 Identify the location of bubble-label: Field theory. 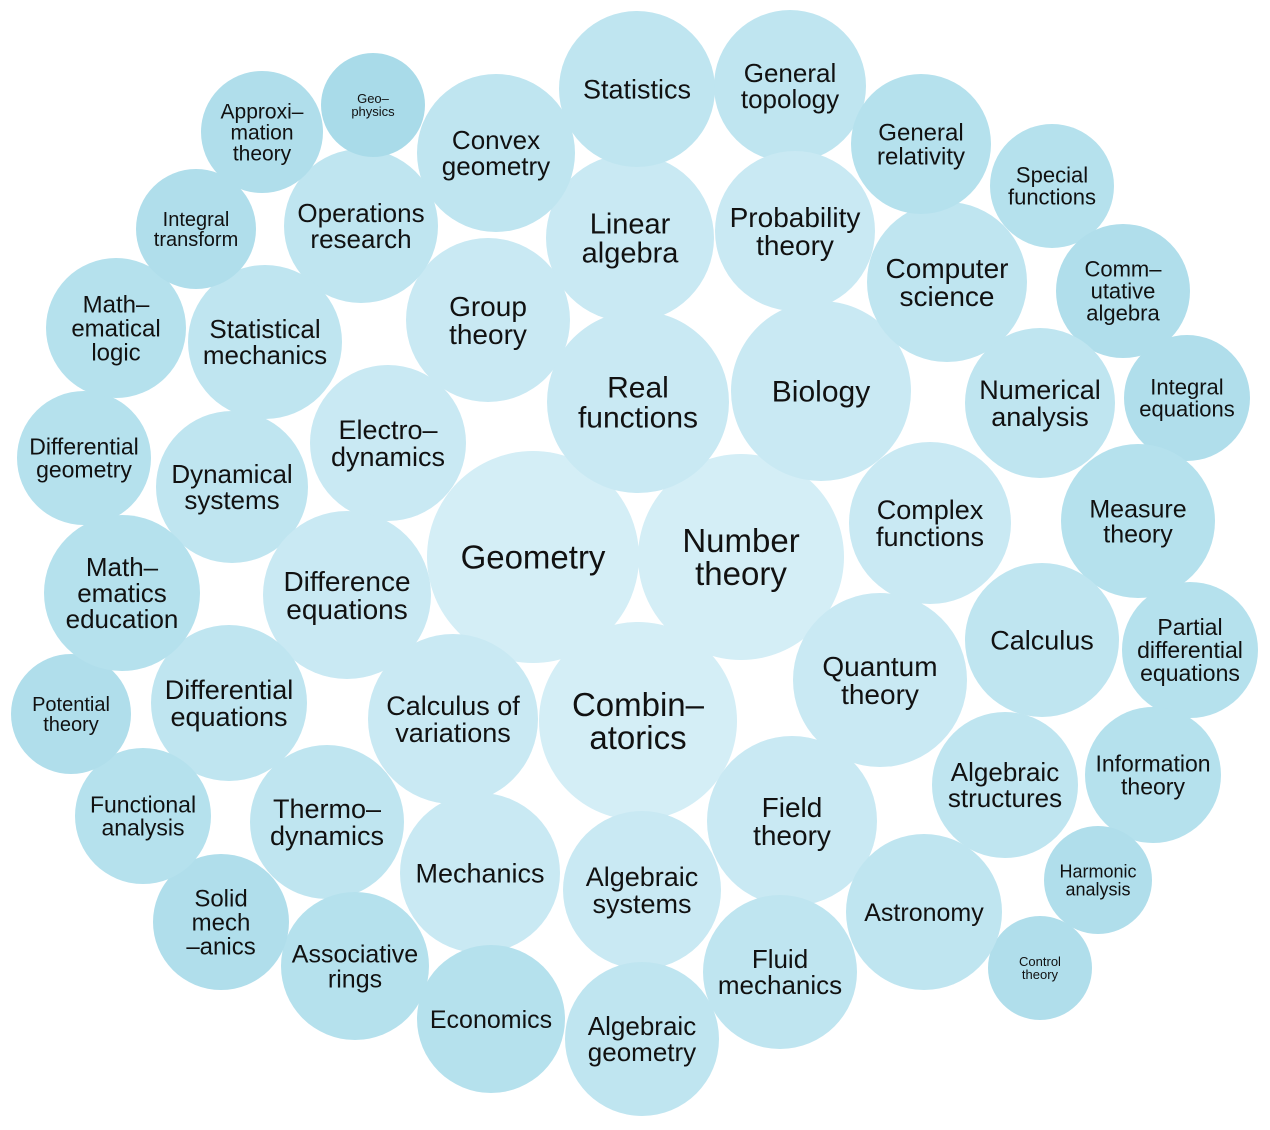
(792, 821).